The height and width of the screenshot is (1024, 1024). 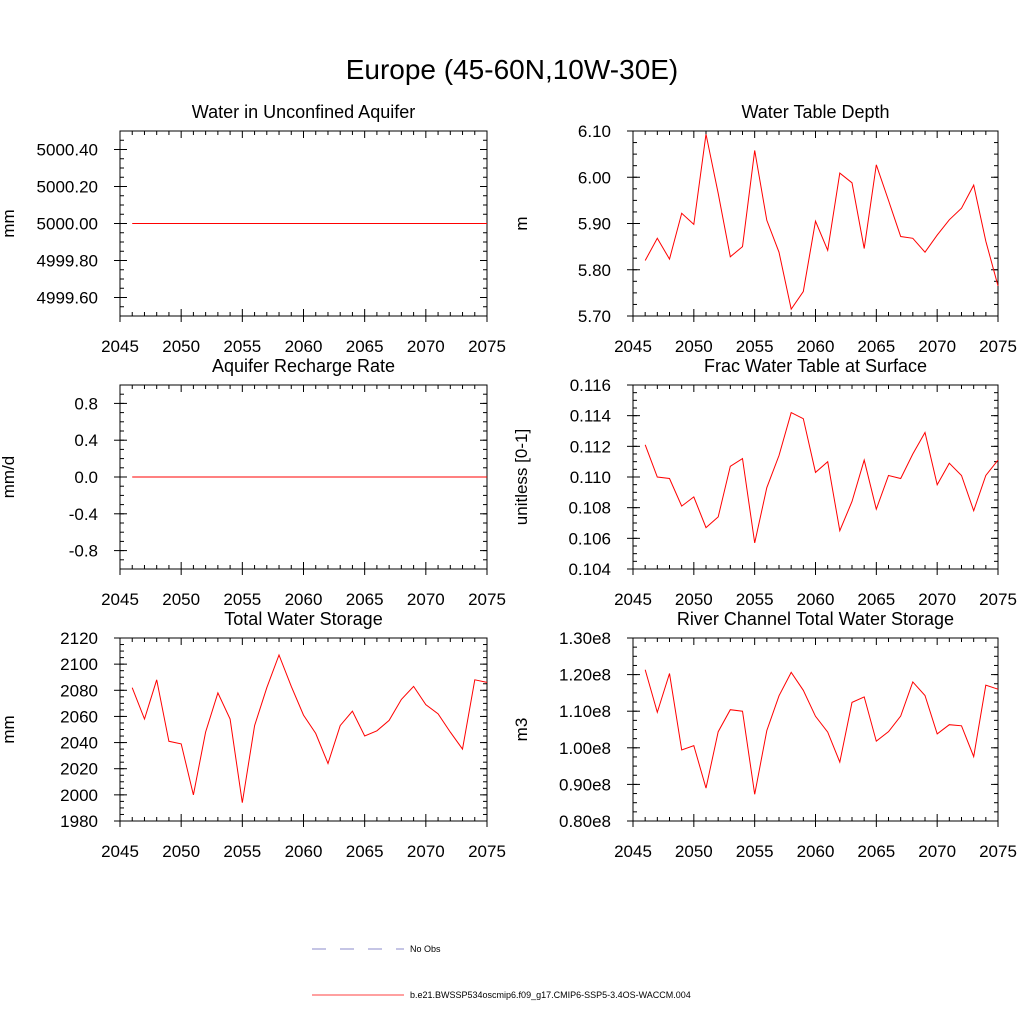 What do you see at coordinates (585, 748) in the screenshot?
I see `y-tick-label: 1.00e8` at bounding box center [585, 748].